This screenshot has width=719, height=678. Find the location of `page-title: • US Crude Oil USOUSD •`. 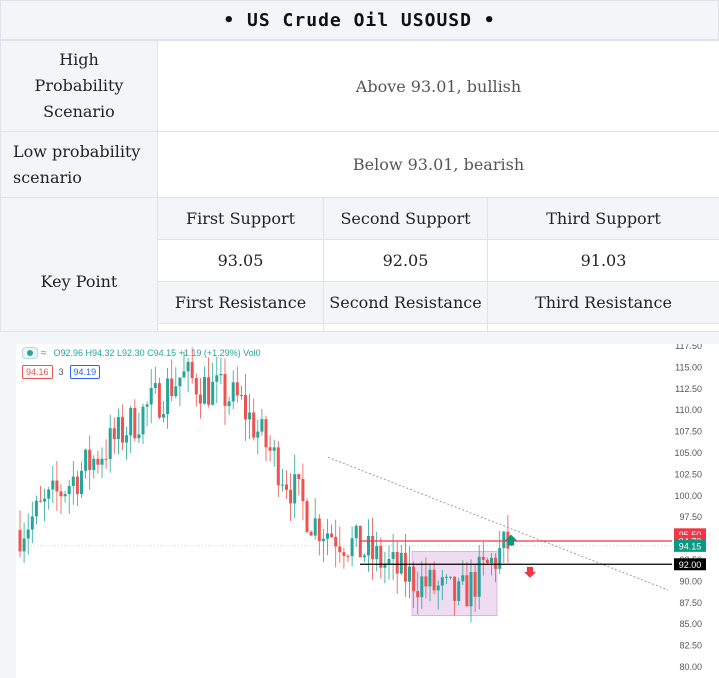

page-title: • US Crude Oil USOUSD • is located at coordinates (359, 20).